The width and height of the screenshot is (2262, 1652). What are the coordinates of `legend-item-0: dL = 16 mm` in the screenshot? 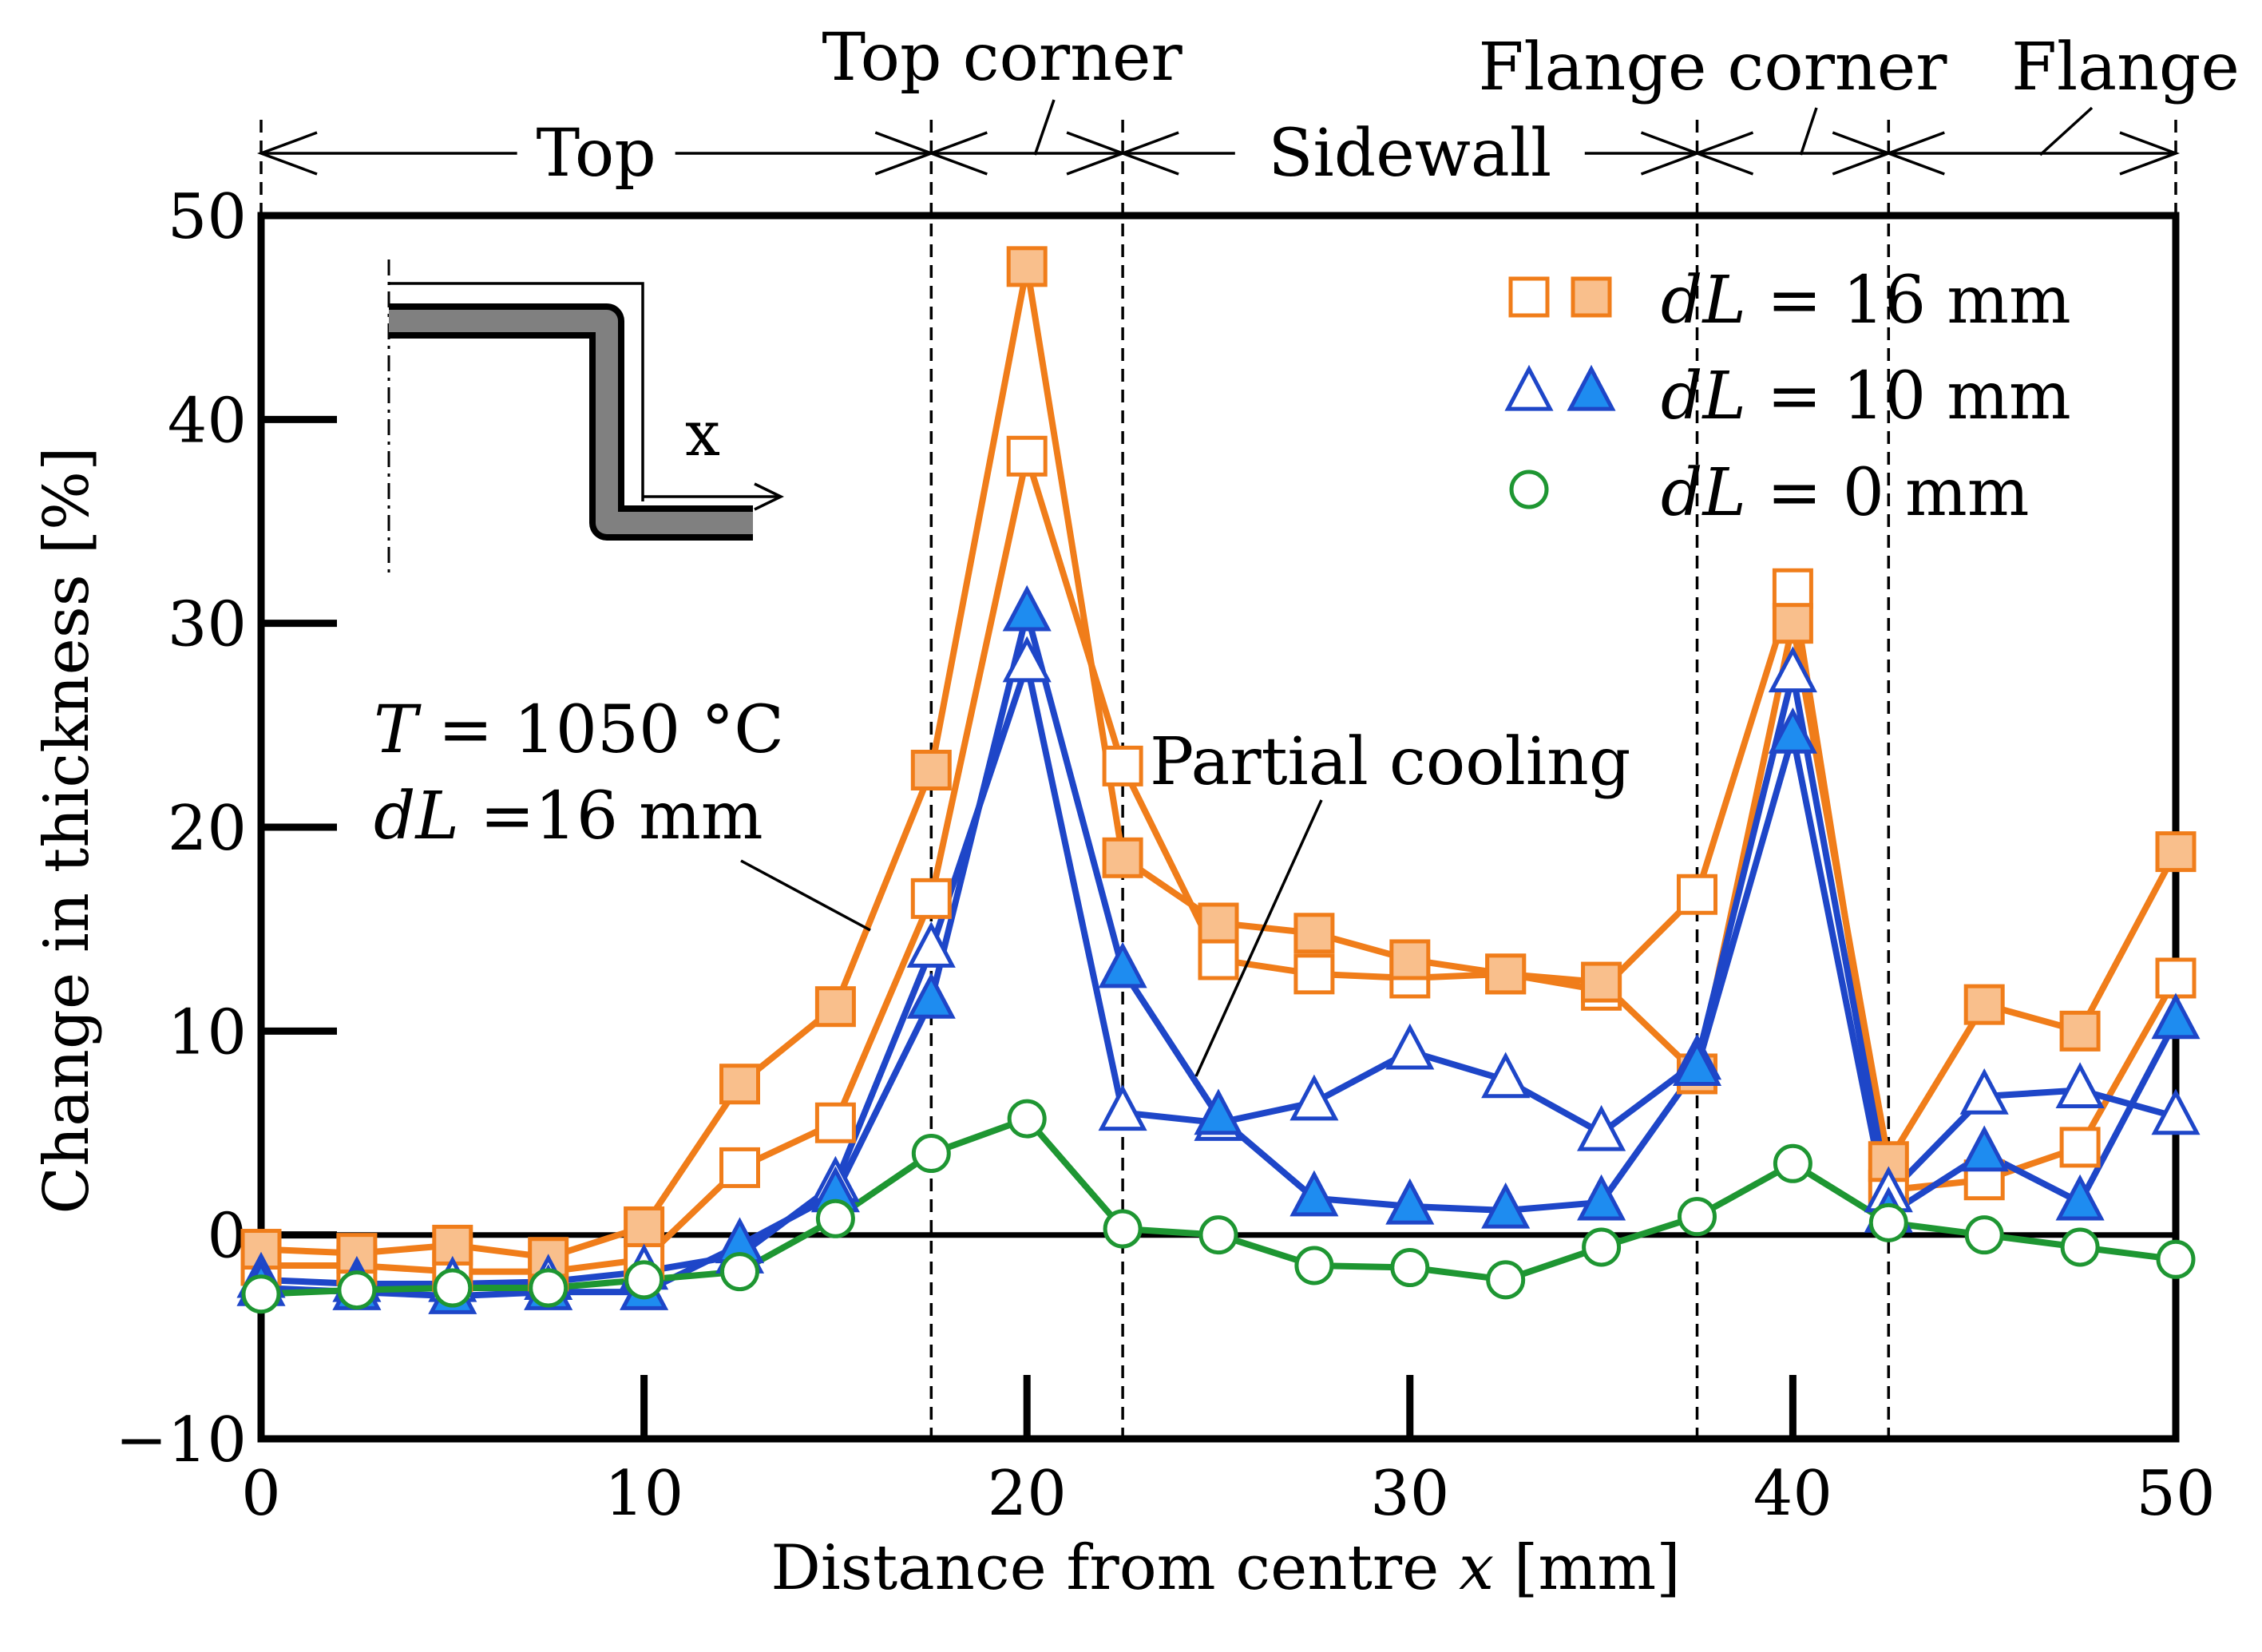 It's located at (1789, 301).